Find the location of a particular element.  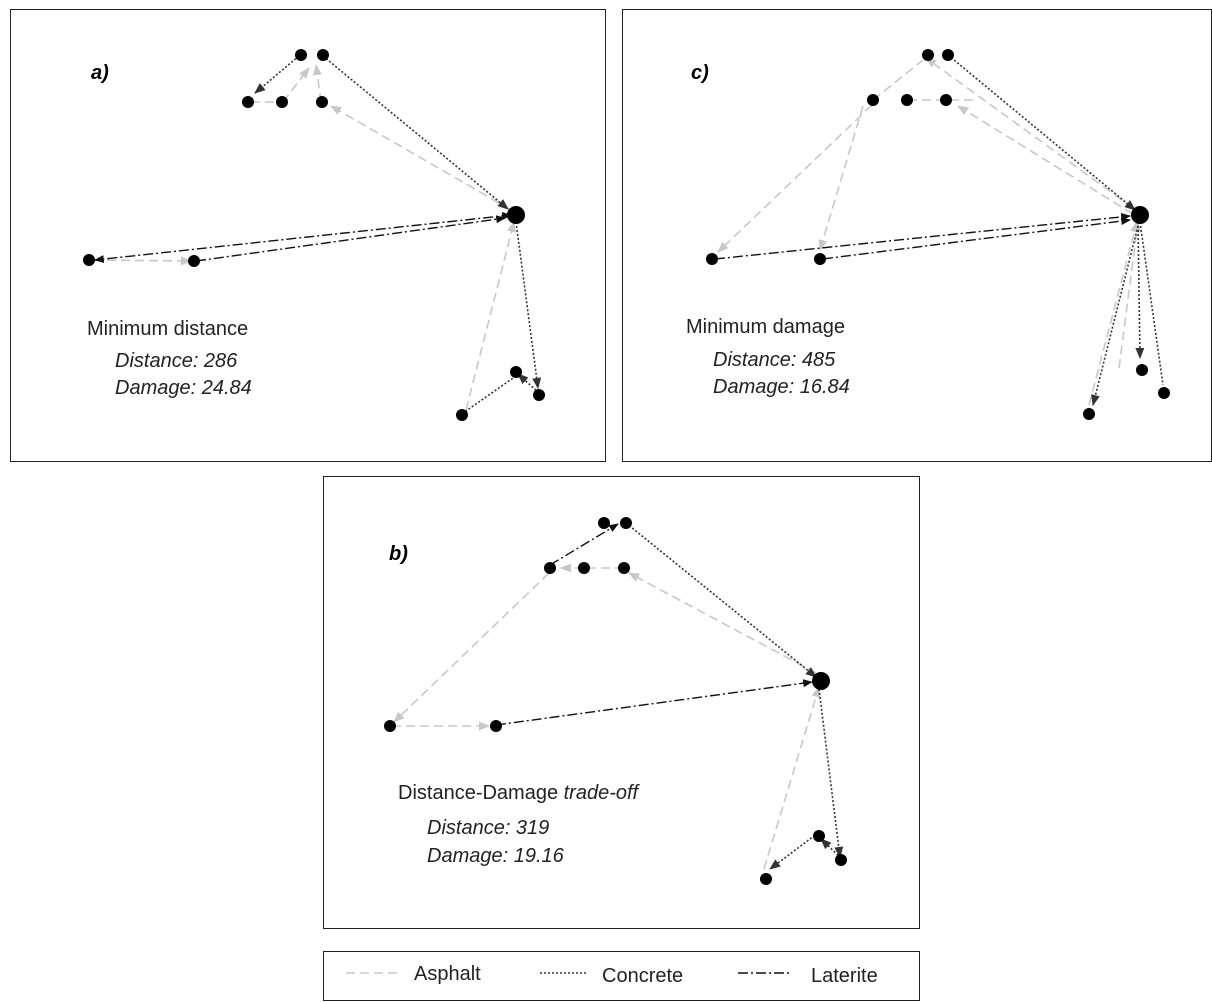

legend: Asphalt Concrete Laterite is located at coordinates (621, 976).